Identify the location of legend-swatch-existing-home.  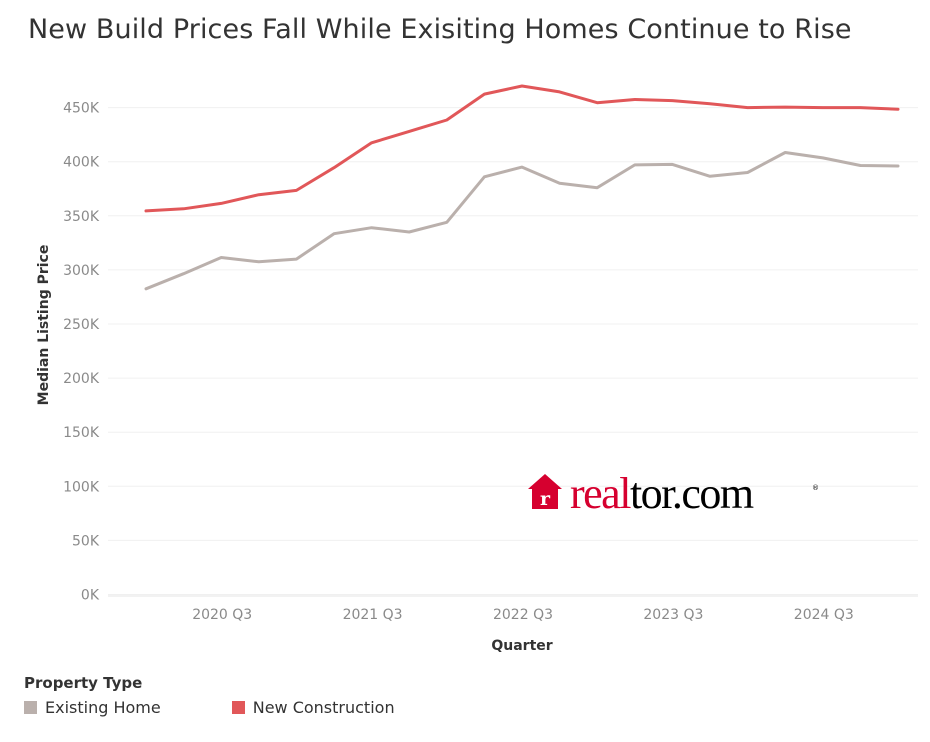
(30, 707).